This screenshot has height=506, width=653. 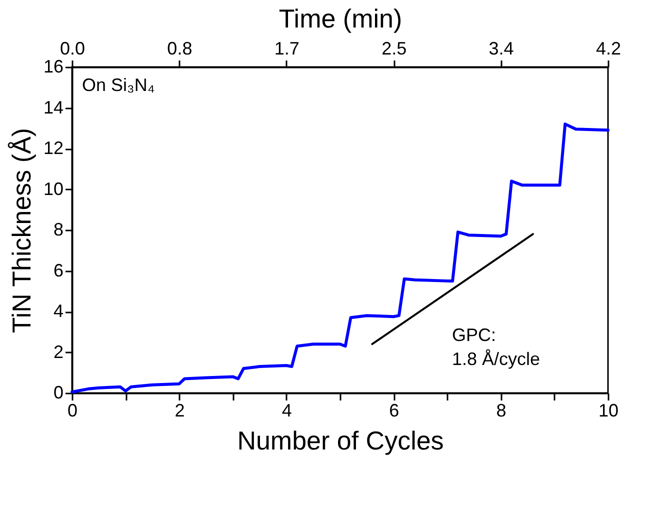 What do you see at coordinates (179, 410) in the screenshot?
I see `x-tick-label: 2` at bounding box center [179, 410].